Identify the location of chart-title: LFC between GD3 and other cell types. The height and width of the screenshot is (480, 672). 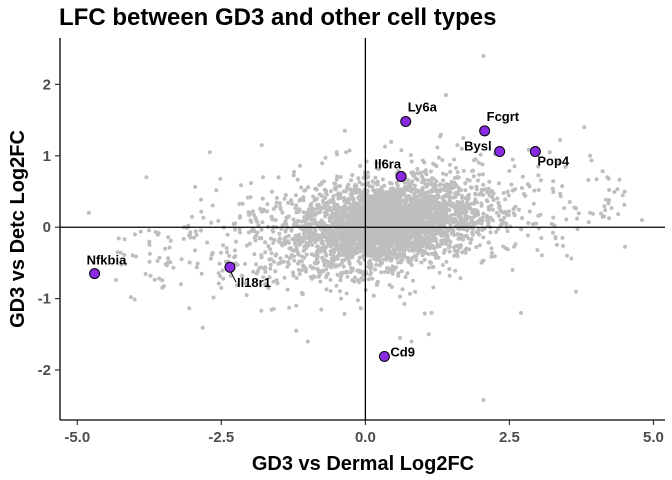
(277, 17).